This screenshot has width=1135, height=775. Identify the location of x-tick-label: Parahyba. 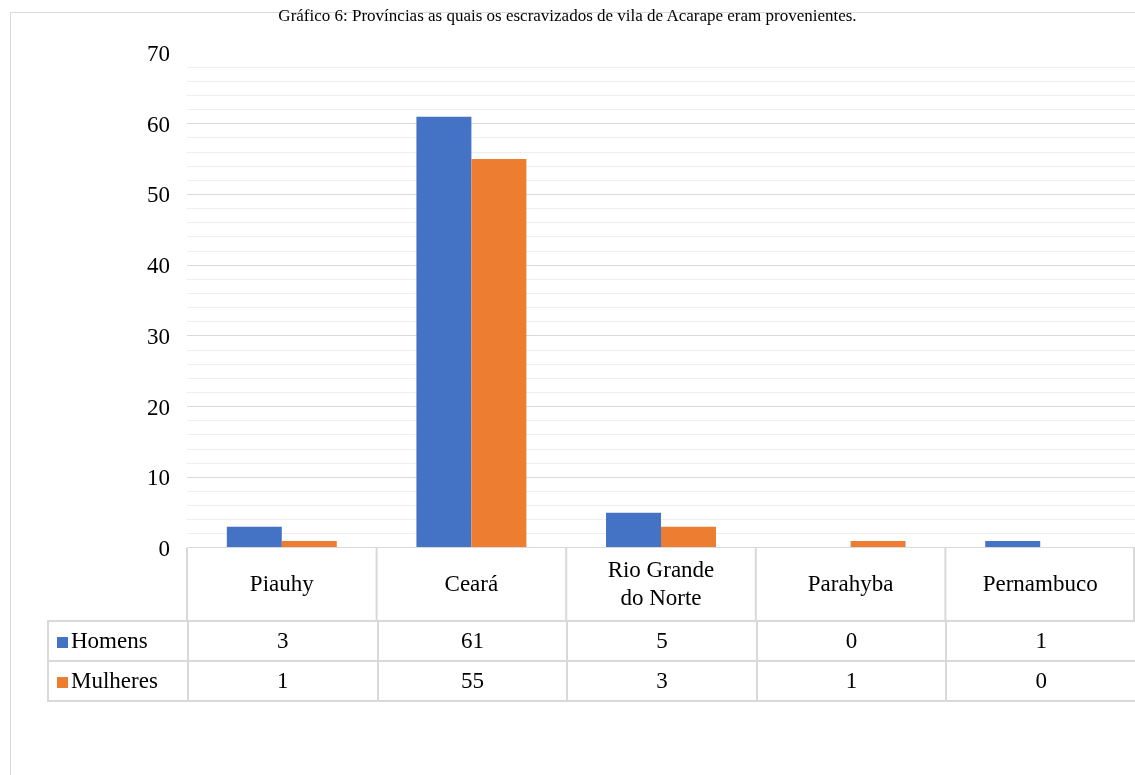
(850, 584).